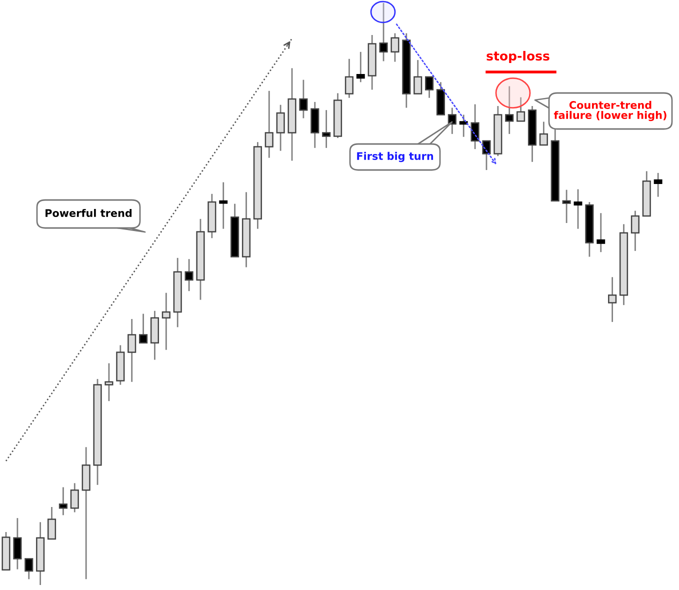 Image resolution: width=679 pixels, height=590 pixels. Describe the element at coordinates (89, 213) in the screenshot. I see `annotation: Powerful trend` at that location.